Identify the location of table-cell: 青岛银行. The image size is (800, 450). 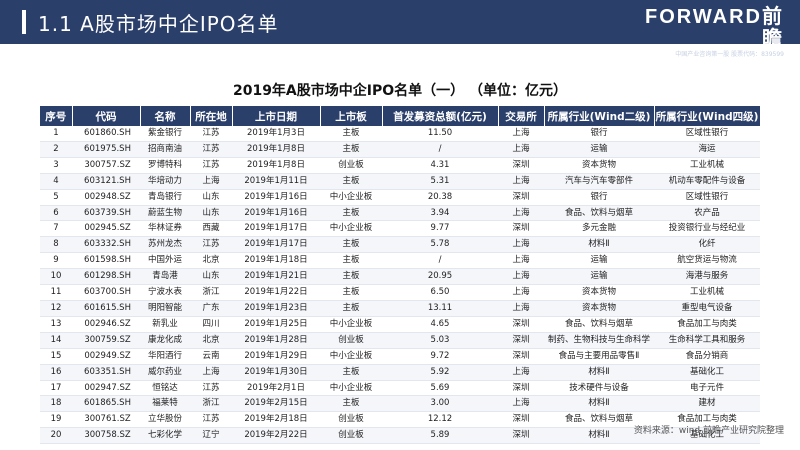
(165, 197).